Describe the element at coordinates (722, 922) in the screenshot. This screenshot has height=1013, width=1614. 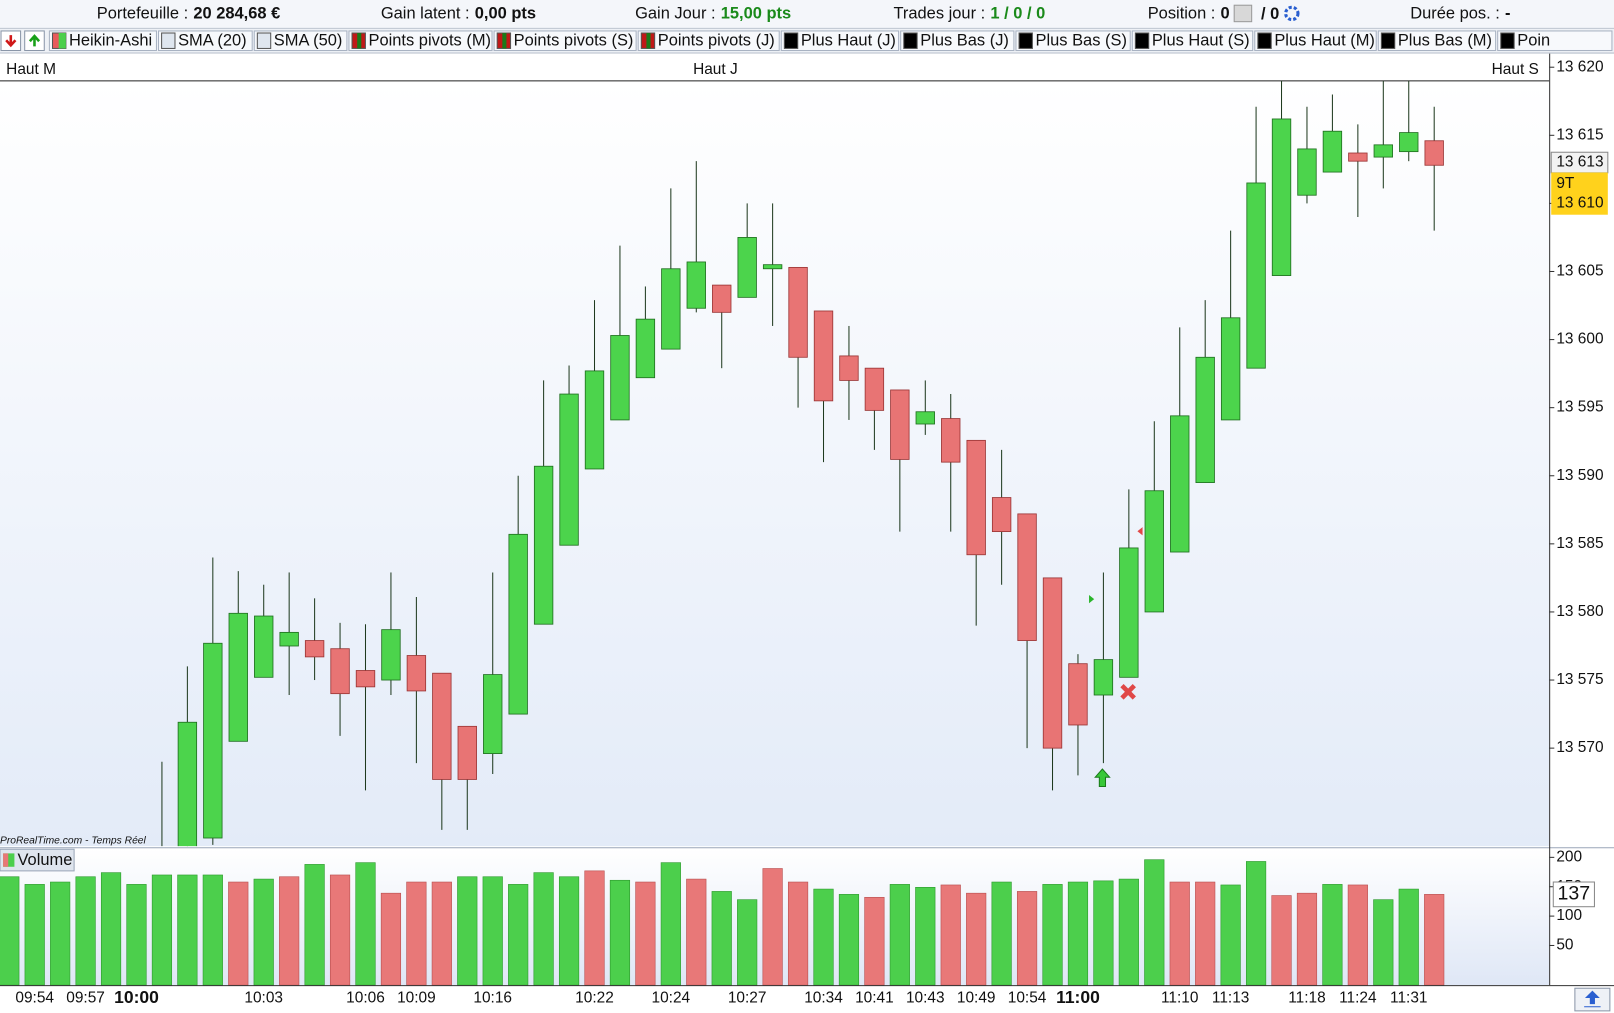
I see `volume-bars` at that location.